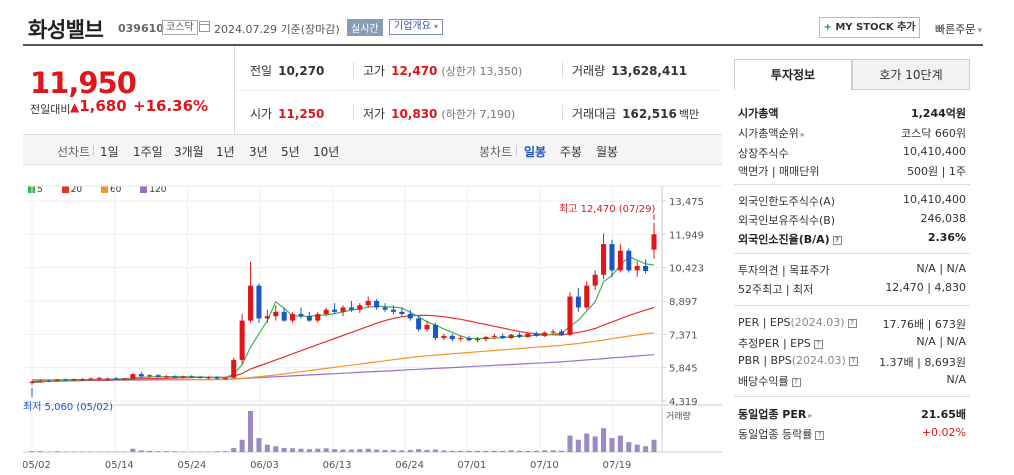  Describe the element at coordinates (779, 171) in the screenshot. I see `info-key: 액면가 | 매매단위` at that location.